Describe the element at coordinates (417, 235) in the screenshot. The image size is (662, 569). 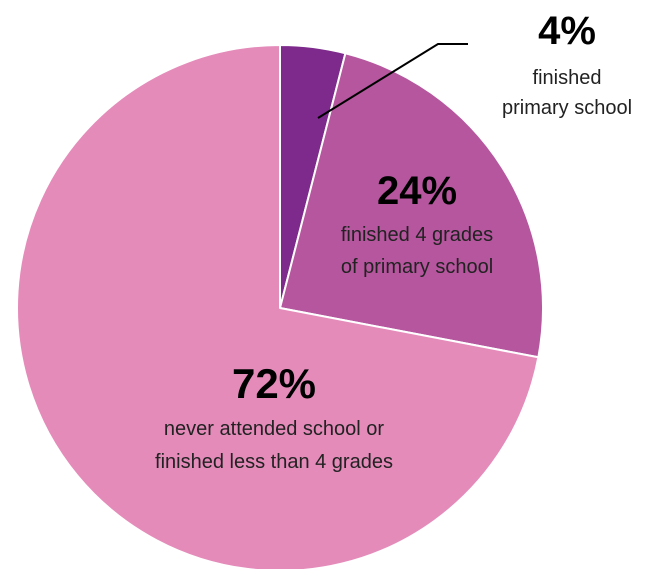
I see `slice-description-label: finished 4 grades` at that location.